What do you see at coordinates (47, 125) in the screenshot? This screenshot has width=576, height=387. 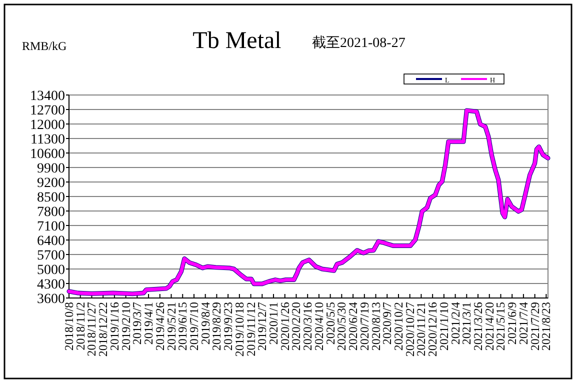 I see `y-tick-label: 12000` at bounding box center [47, 125].